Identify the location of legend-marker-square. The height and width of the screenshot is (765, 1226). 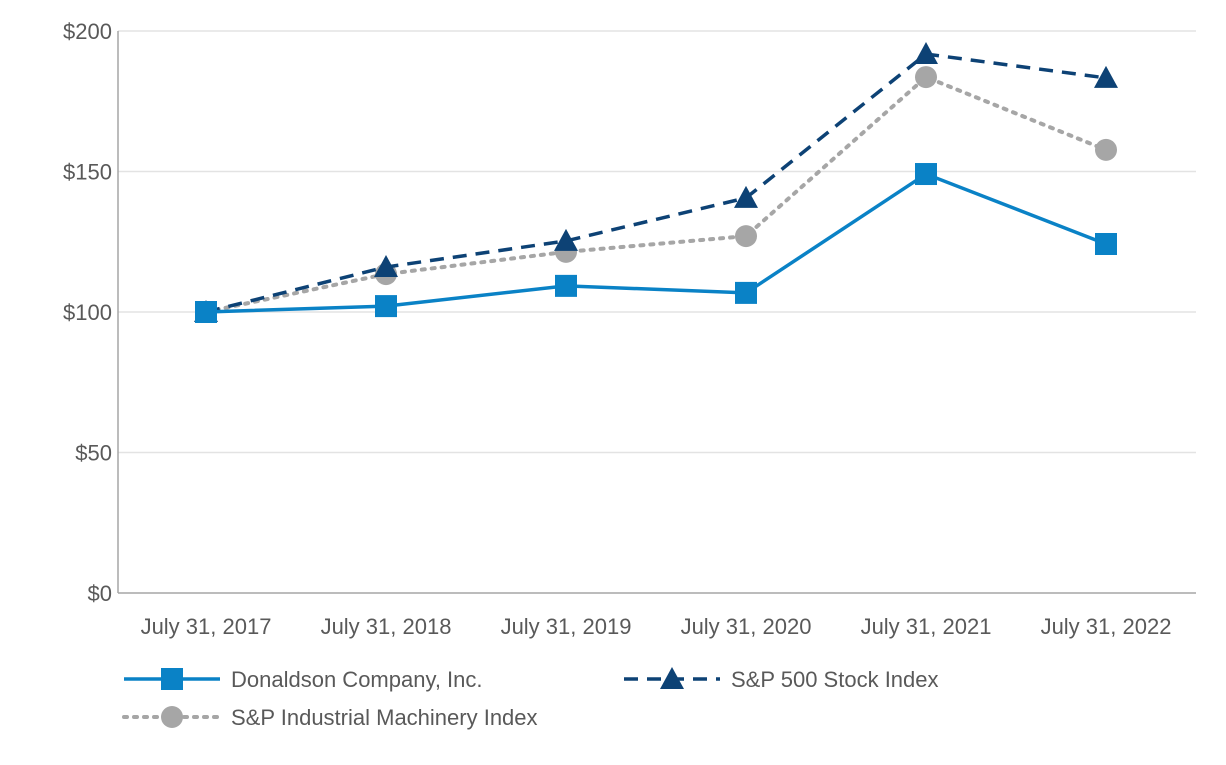
(172, 679).